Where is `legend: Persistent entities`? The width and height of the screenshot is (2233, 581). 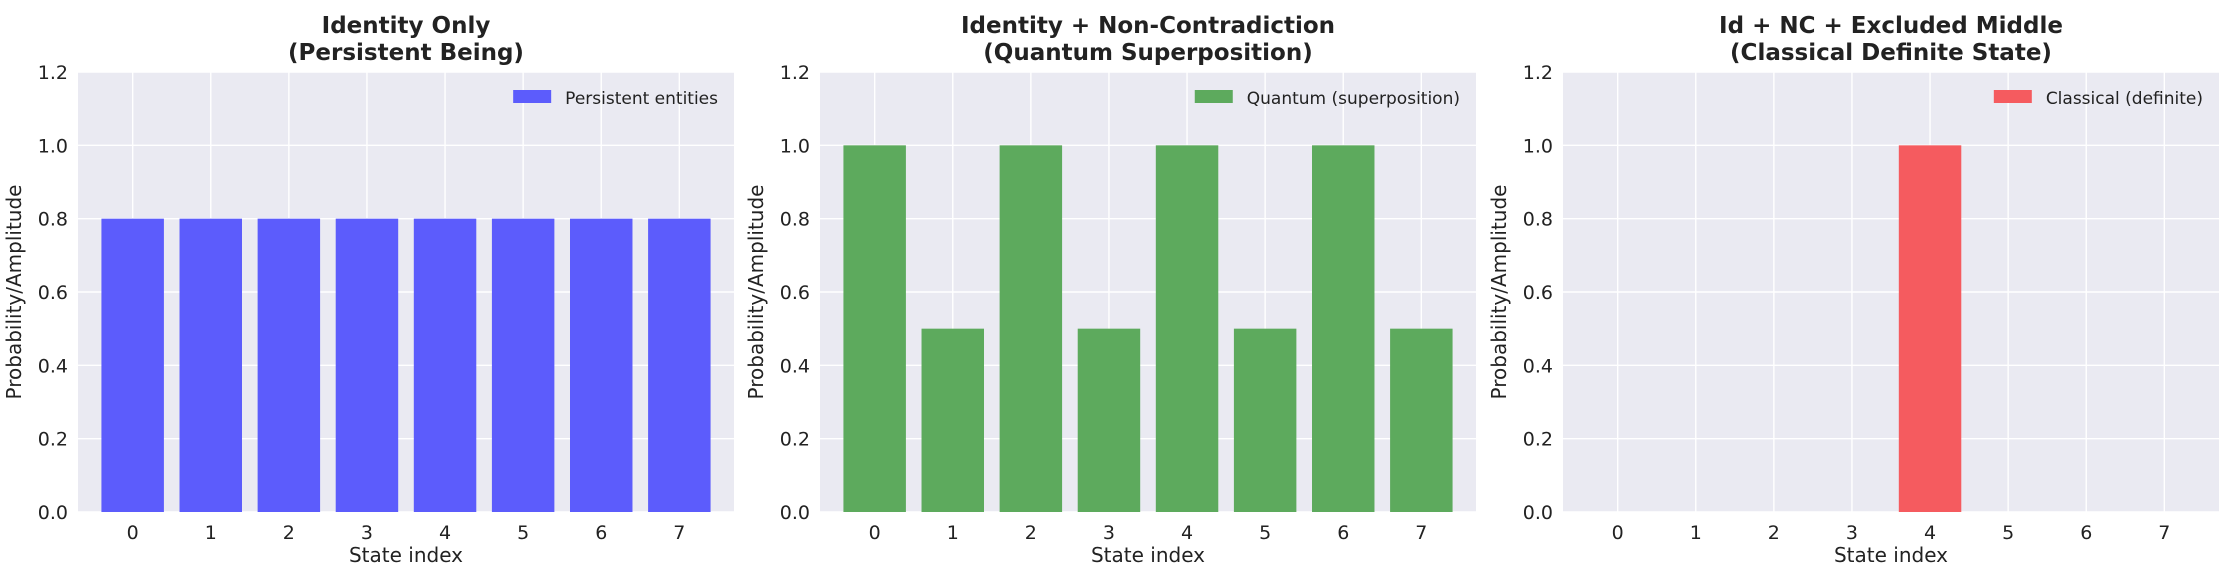 legend: Persistent entities is located at coordinates (615, 99).